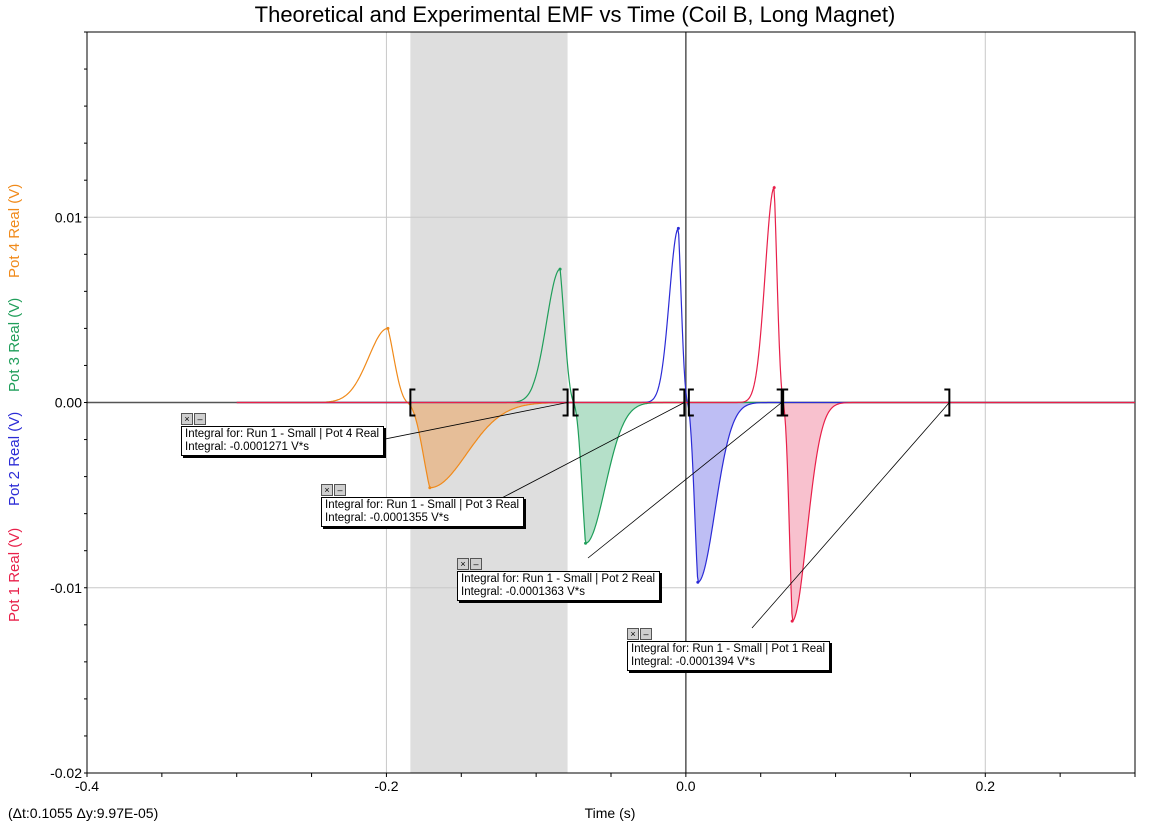 This screenshot has width=1150, height=826. What do you see at coordinates (14, 344) in the screenshot?
I see `y-axis-label-pot3: Pot 3 Real (V)` at bounding box center [14, 344].